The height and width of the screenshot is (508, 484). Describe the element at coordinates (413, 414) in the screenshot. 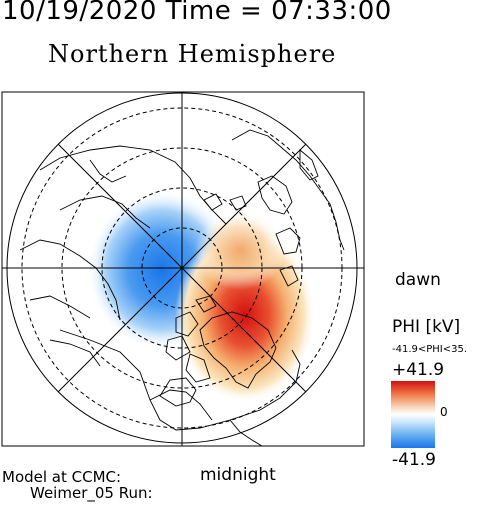

I see `colorbar` at that location.